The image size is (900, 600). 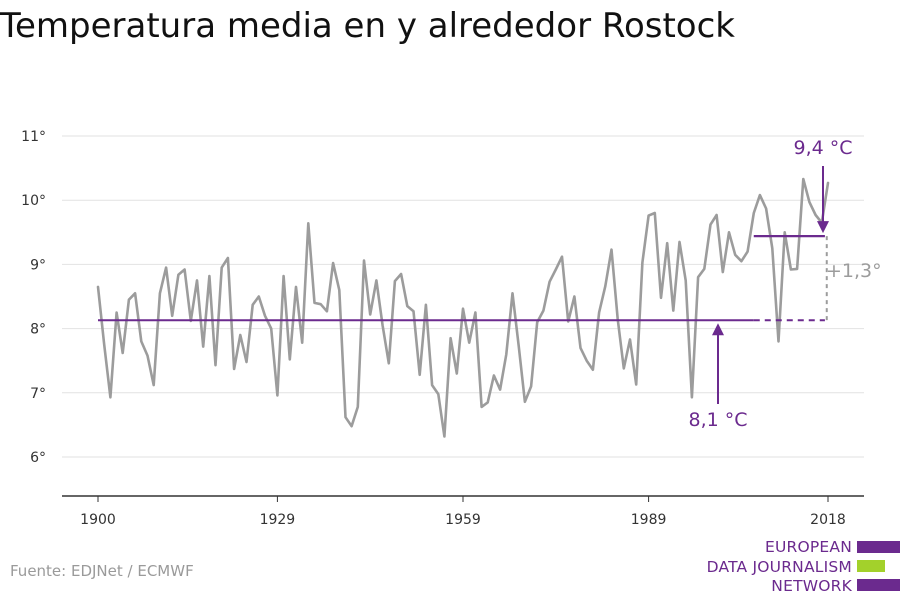 I want to click on y-axis-ticks: 6° 7° 8° 9° 10° 11°, so click(x=33, y=297).